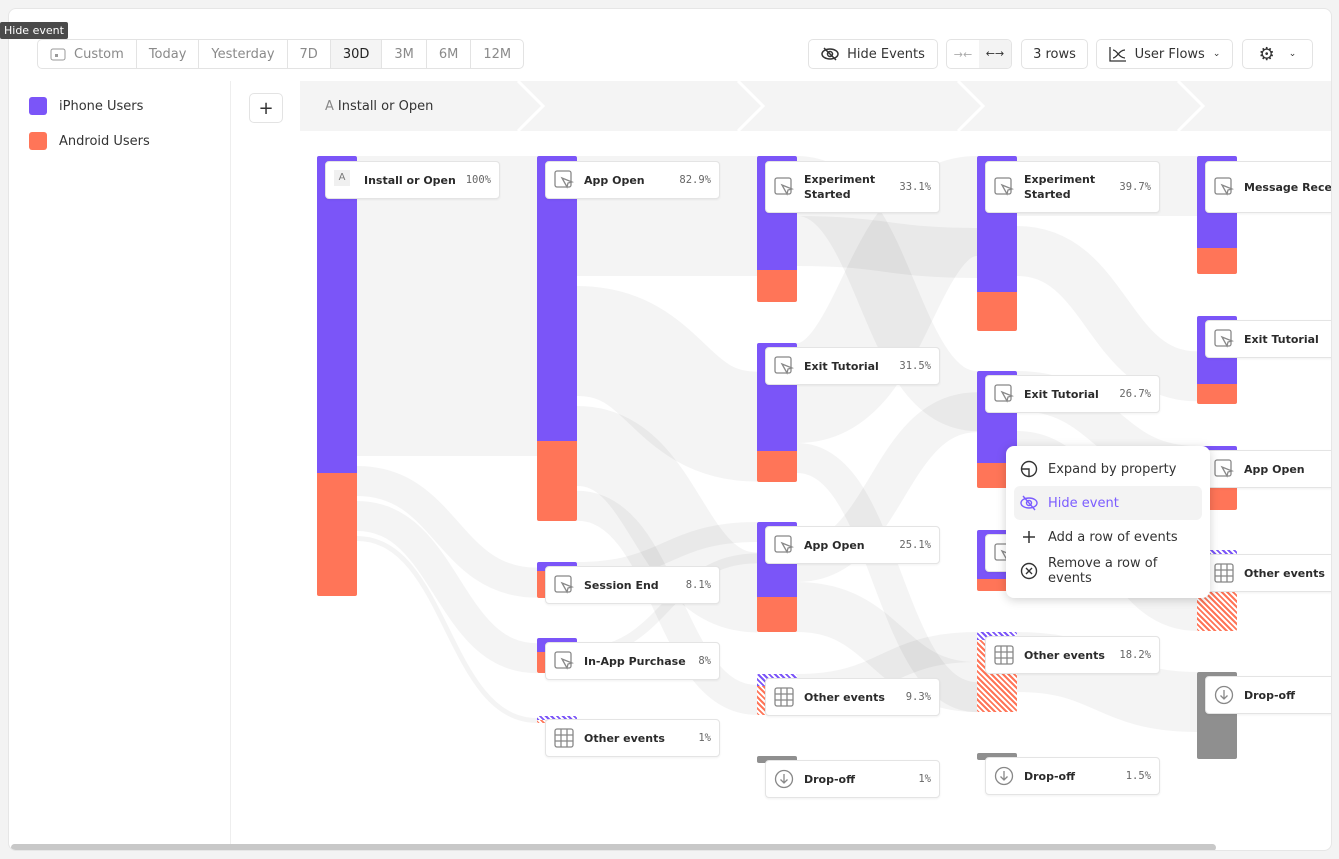 The height and width of the screenshot is (859, 1339). Describe the element at coordinates (309, 54) in the screenshot. I see `date-option-7d: 7D` at that location.